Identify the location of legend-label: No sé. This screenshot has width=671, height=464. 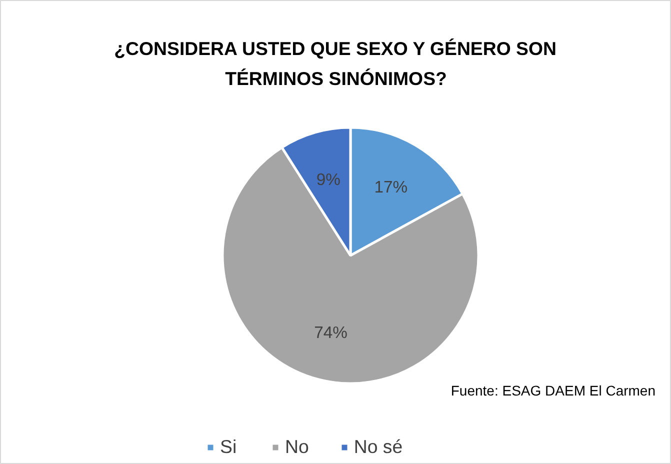
(378, 447).